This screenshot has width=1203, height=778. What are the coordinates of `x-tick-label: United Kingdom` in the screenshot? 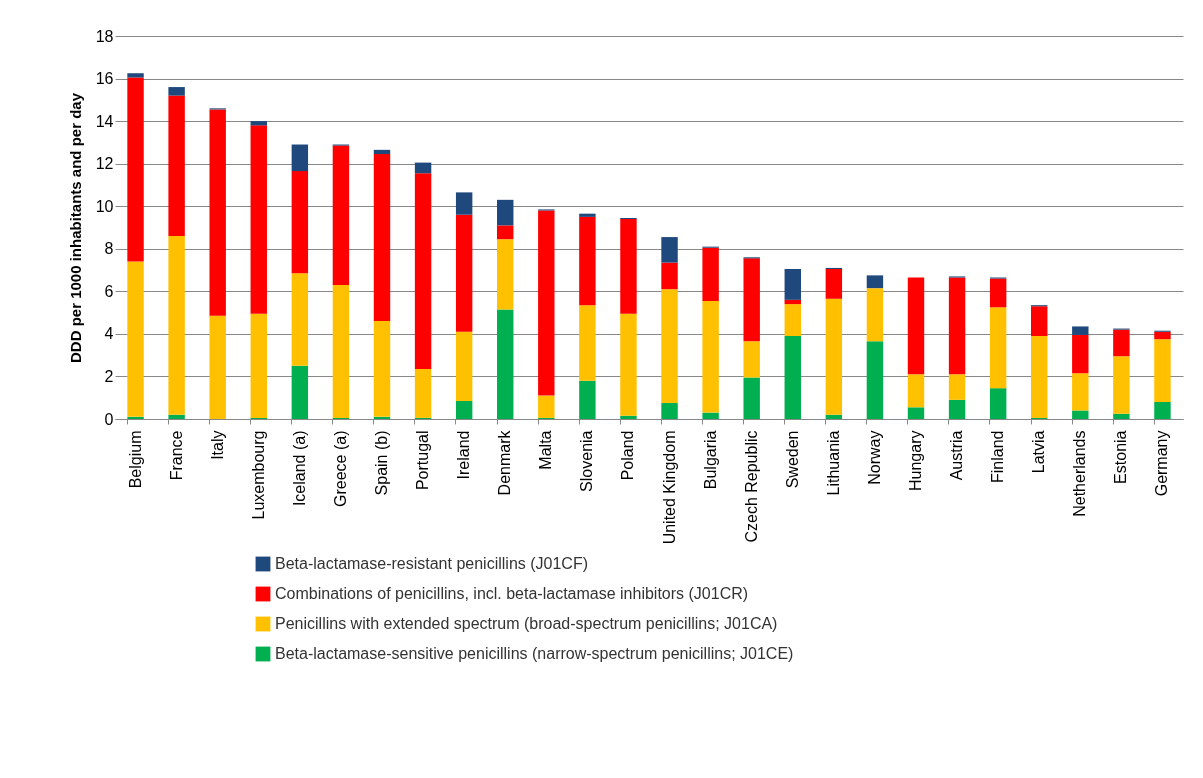 It's located at (669, 487).